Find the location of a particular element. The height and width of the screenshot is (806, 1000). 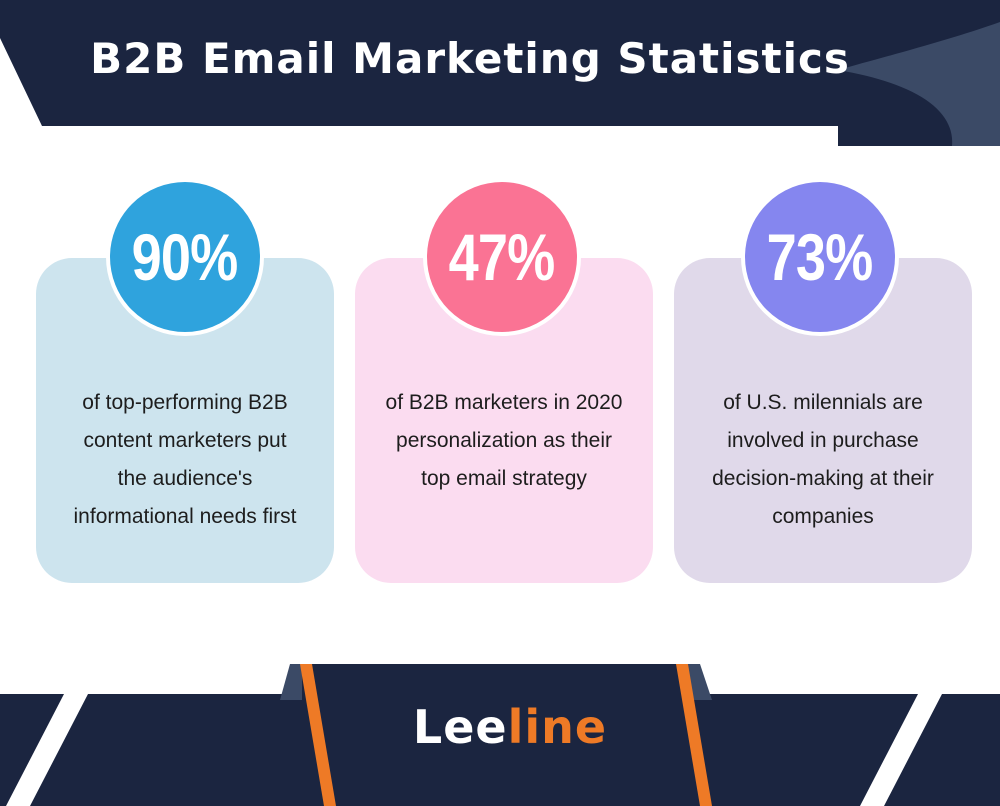

description-line: decision-making at their is located at coordinates (823, 478).